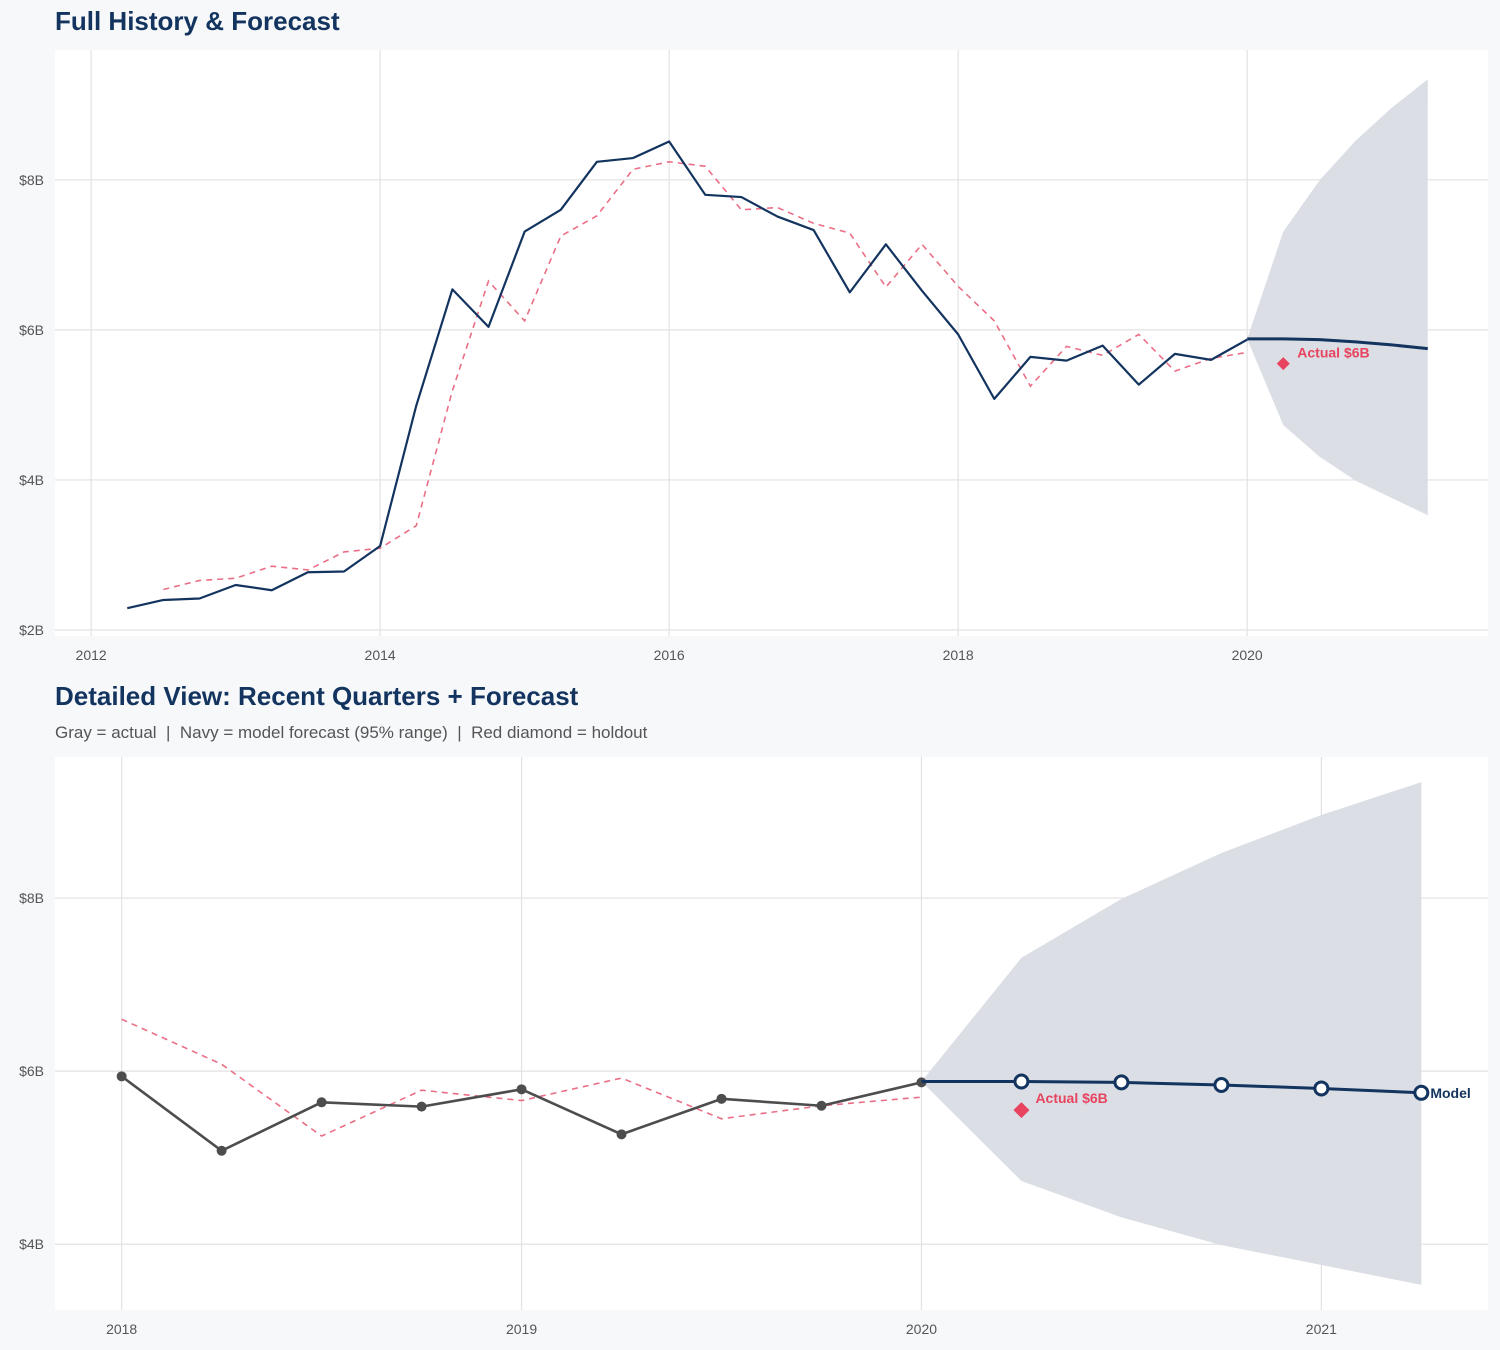 This screenshot has width=1500, height=1350. Describe the element at coordinates (669, 655) in the screenshot. I see `x-tick-label: 2016` at that location.